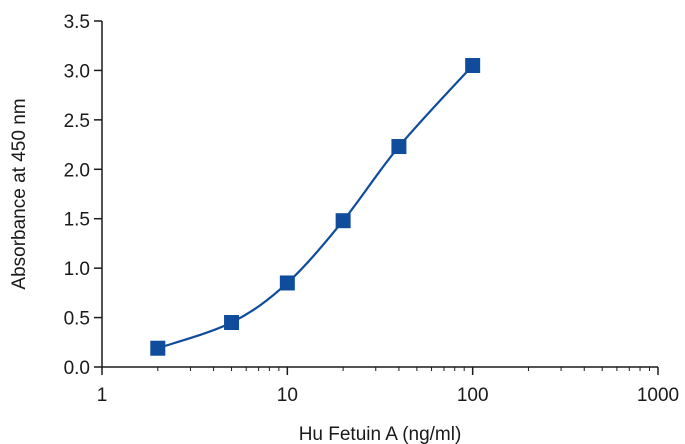  Describe the element at coordinates (83, 195) in the screenshot. I see `y-axis-ticks: 0.0 0.5 1.0 1.5 2.0 2.5 3.0 3.5` at that location.